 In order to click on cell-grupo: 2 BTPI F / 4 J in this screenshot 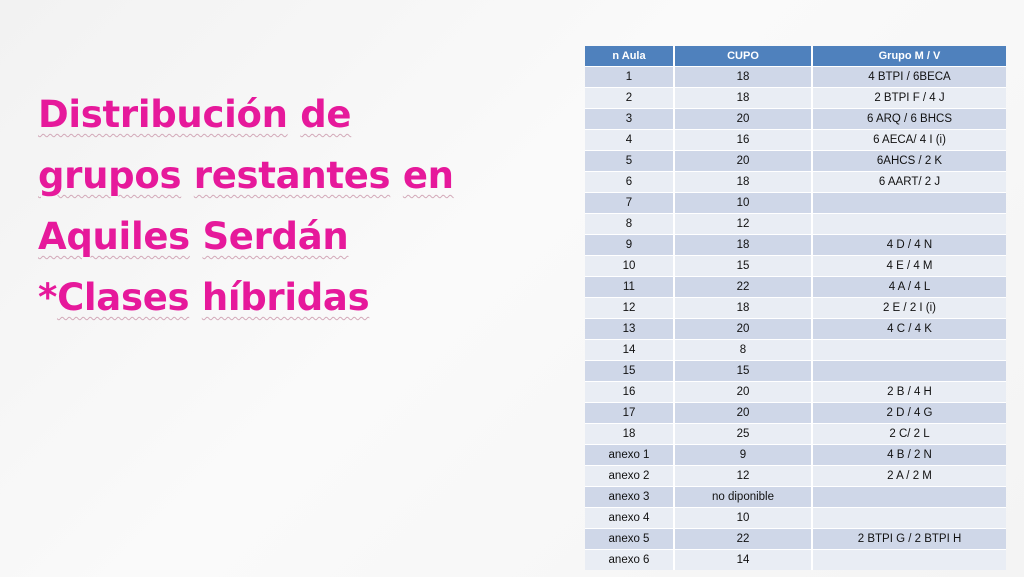, I will do `click(909, 98)`.